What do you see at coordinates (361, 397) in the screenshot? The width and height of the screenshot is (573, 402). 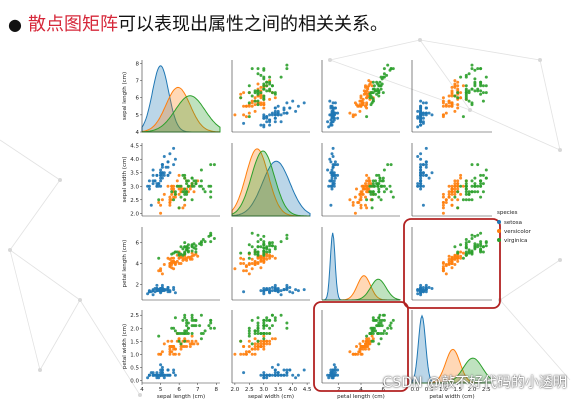 I see `x-axis-label: petal length (cm)` at bounding box center [361, 397].